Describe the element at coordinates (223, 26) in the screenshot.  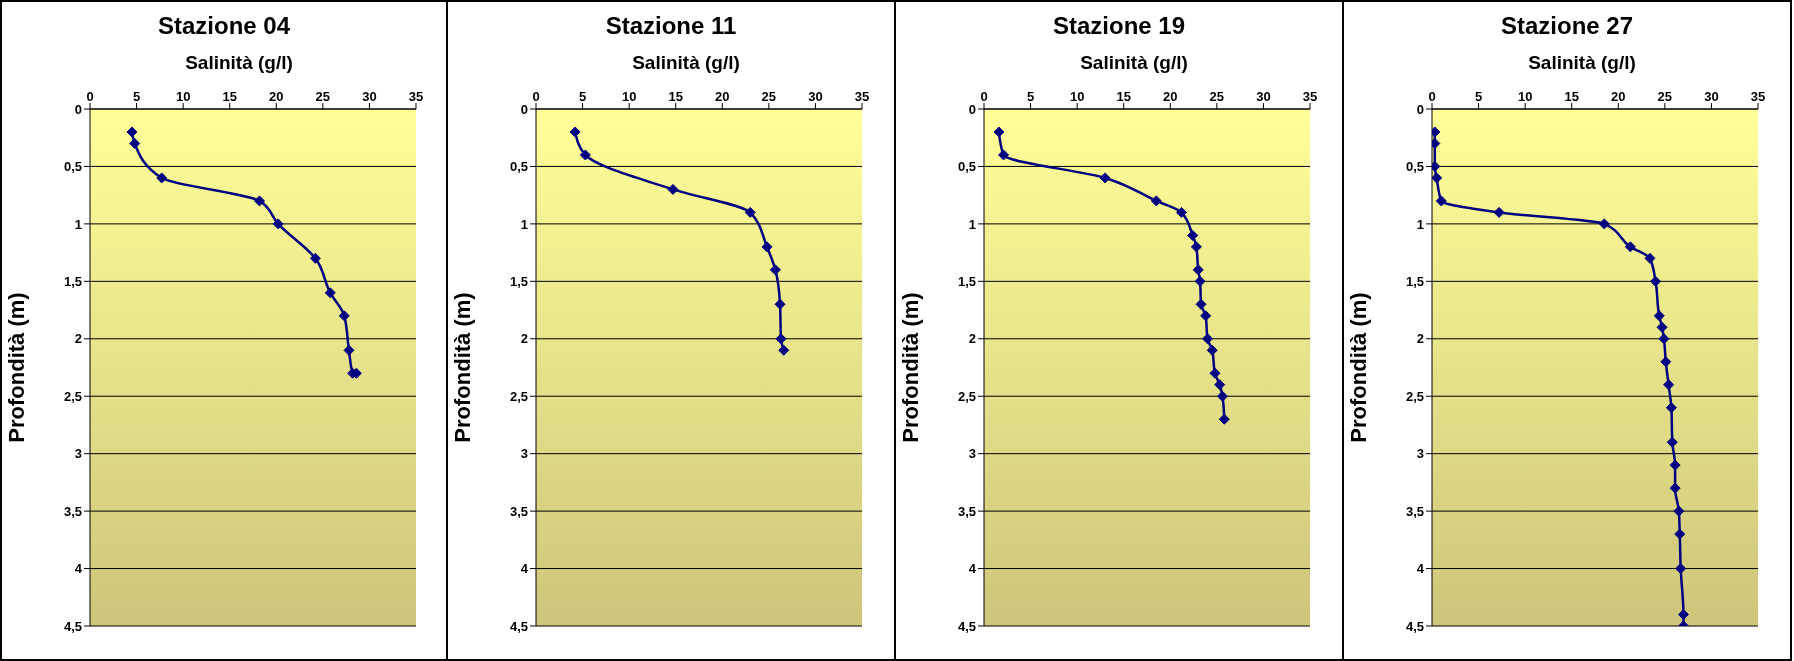
I see `chart-title: Stazione 04` at that location.